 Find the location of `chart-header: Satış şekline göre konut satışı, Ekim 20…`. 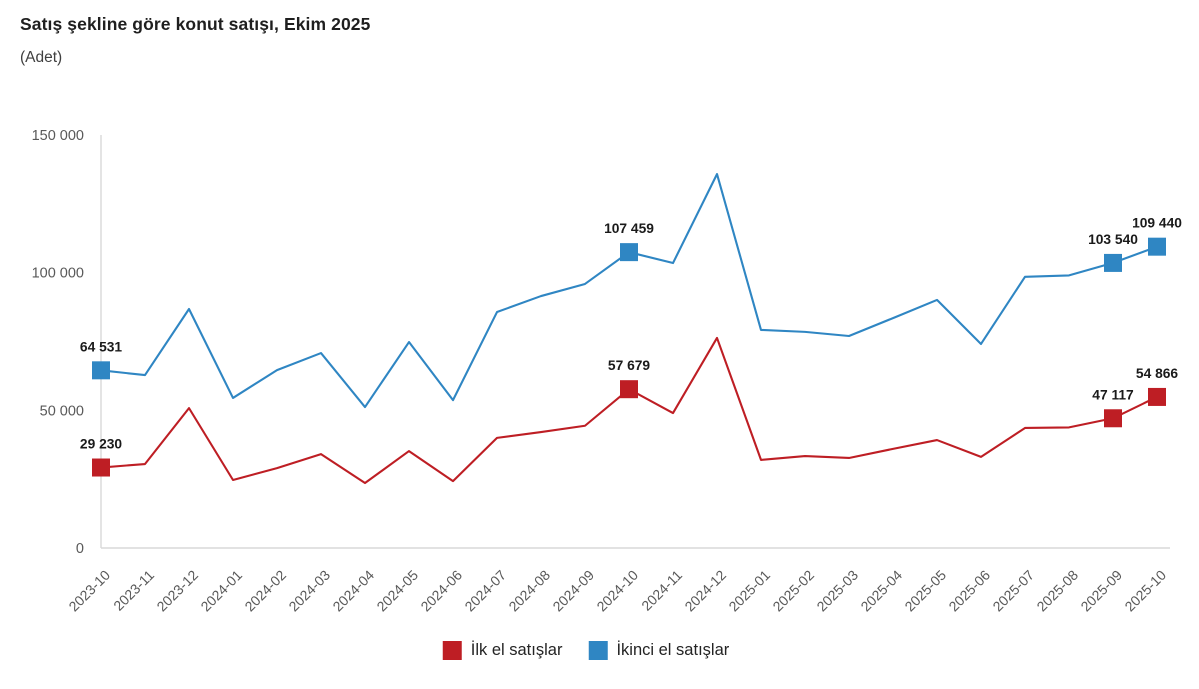

chart-header: Satış şekline göre konut satışı, Ekim 20… is located at coordinates (195, 40).